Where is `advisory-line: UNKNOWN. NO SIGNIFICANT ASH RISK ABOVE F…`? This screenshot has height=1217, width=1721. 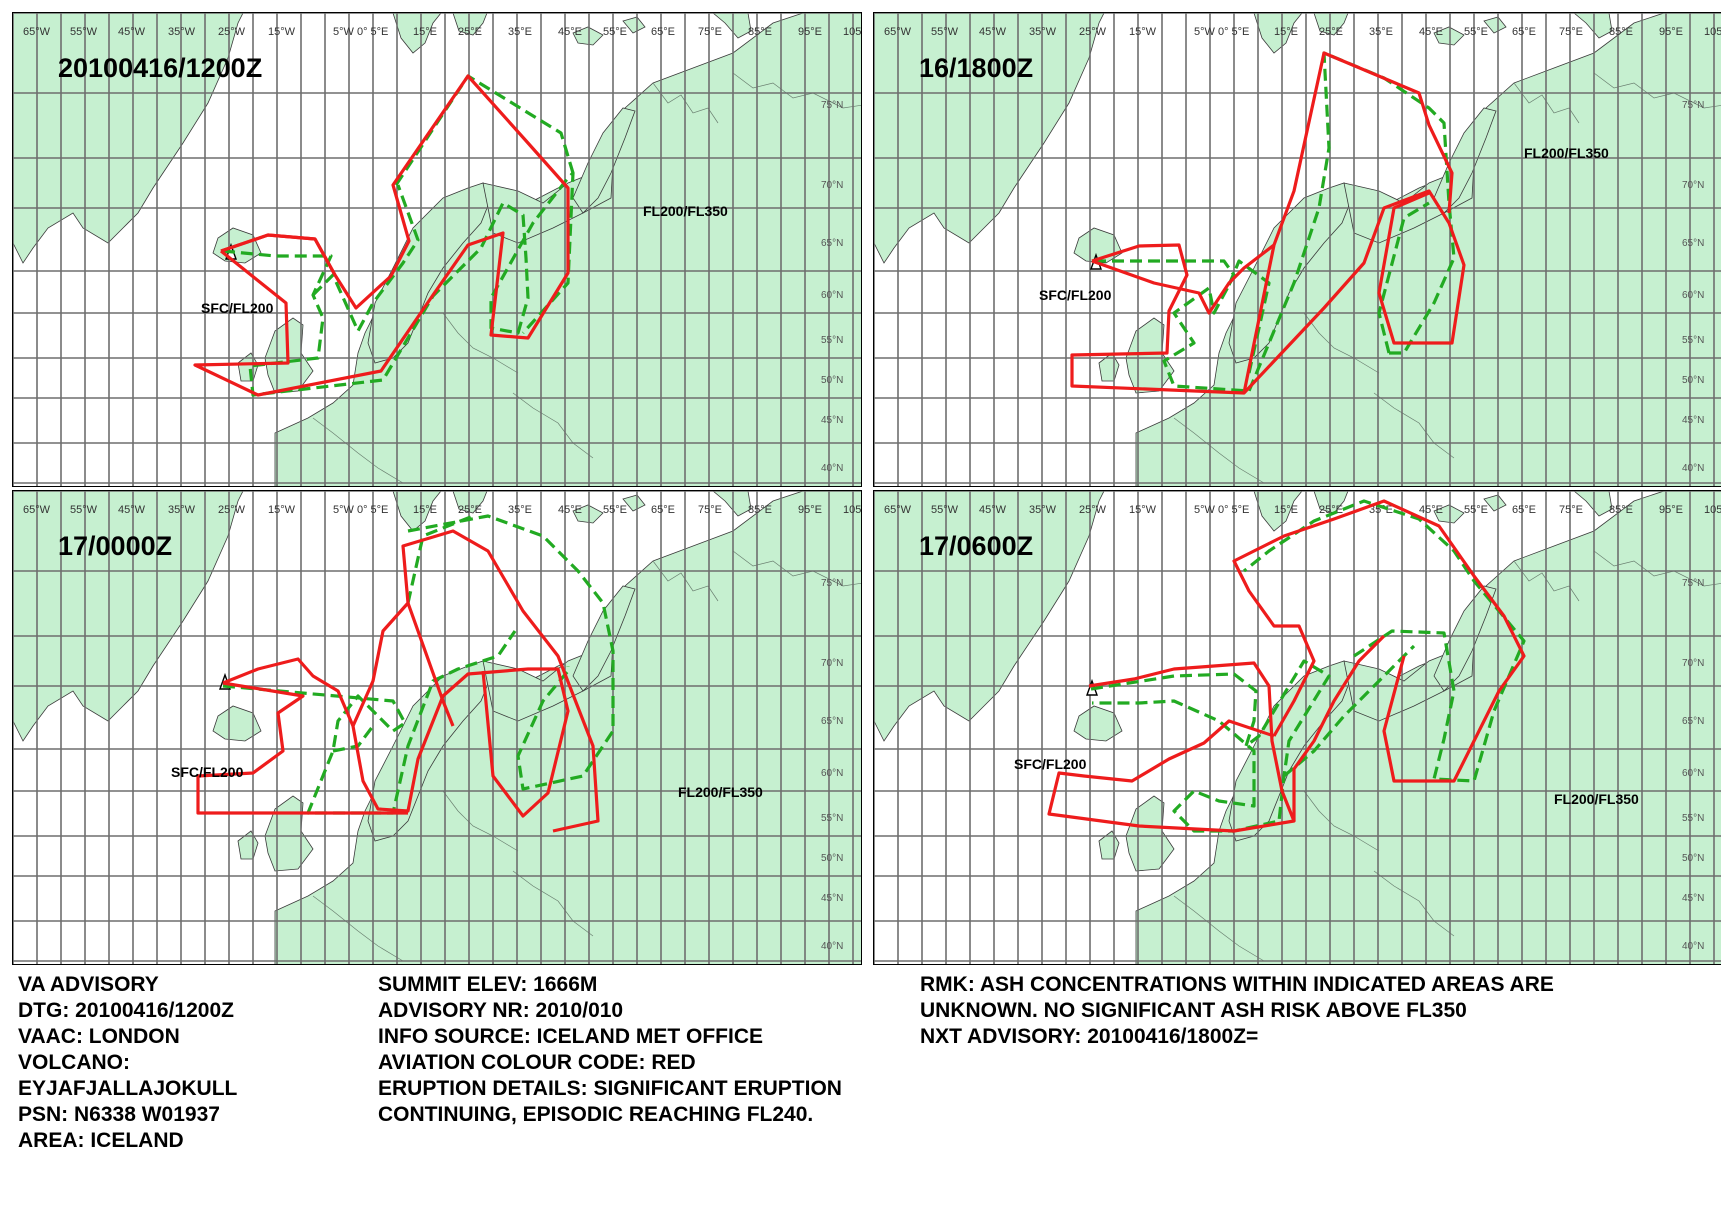 advisory-line: UNKNOWN. NO SIGNIFICANT ASH RISK ABOVE F… is located at coordinates (1193, 1010).